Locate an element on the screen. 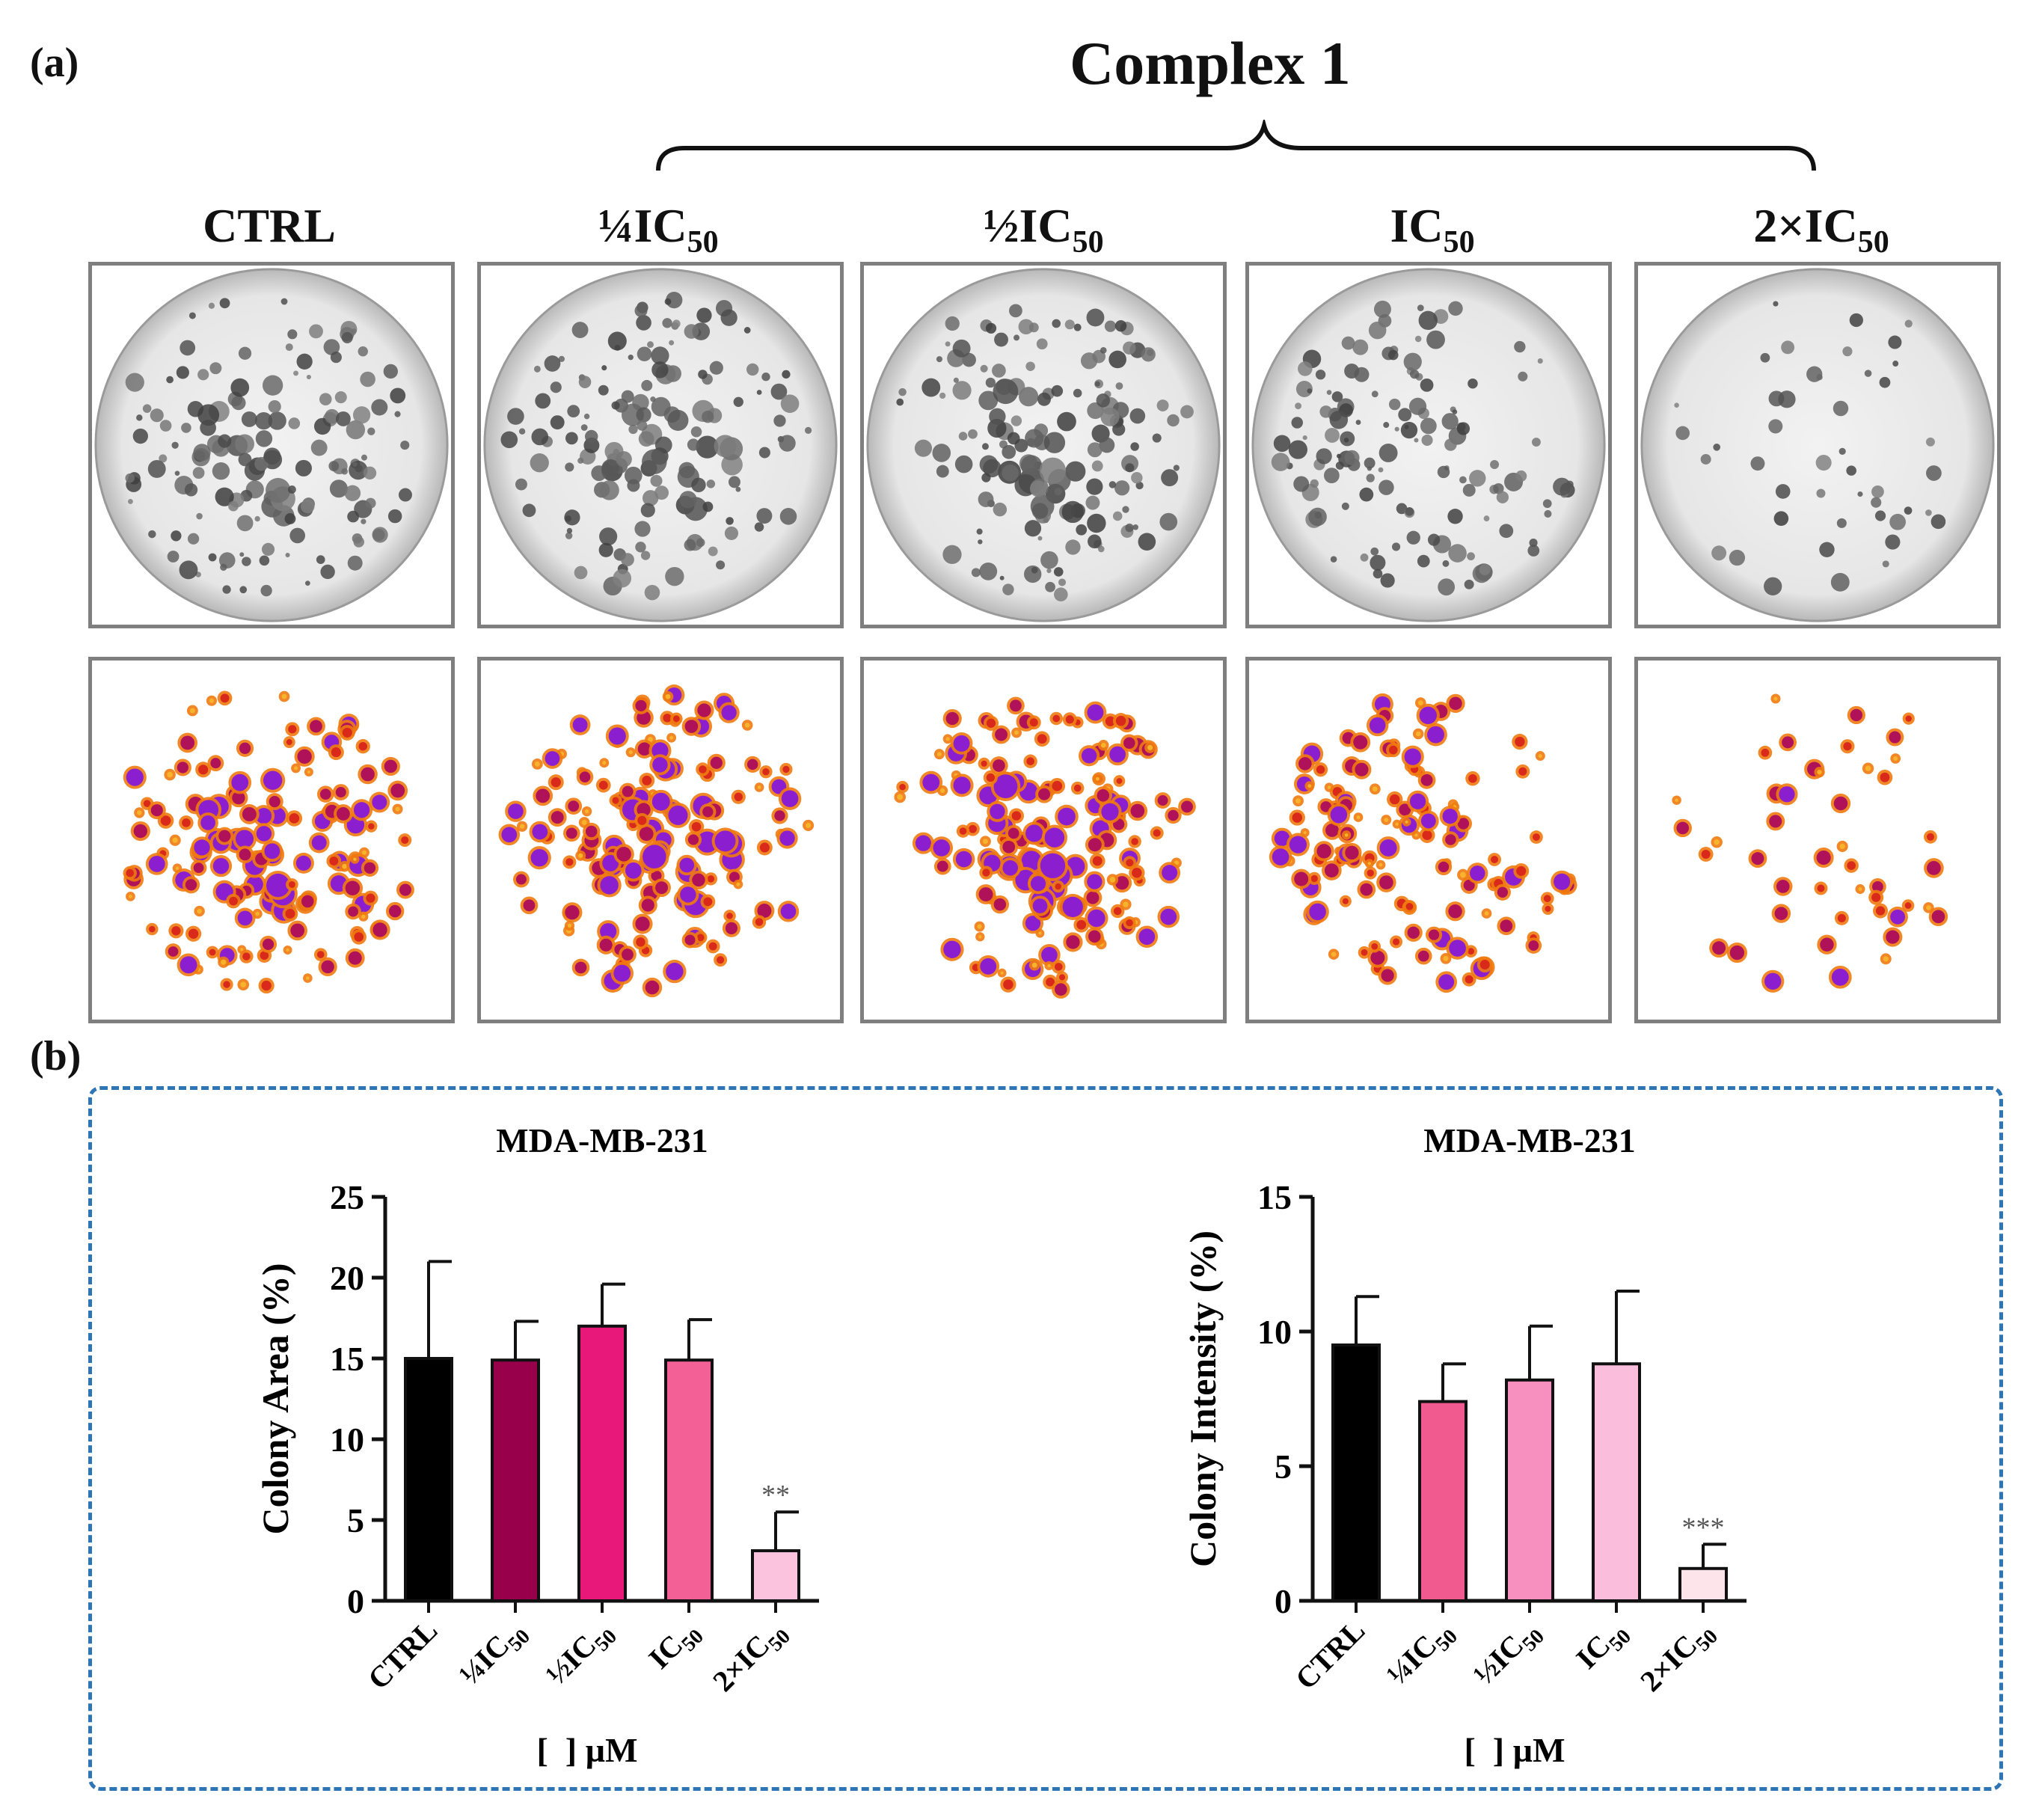  dish-heatmap-quarter is located at coordinates (660, 840).